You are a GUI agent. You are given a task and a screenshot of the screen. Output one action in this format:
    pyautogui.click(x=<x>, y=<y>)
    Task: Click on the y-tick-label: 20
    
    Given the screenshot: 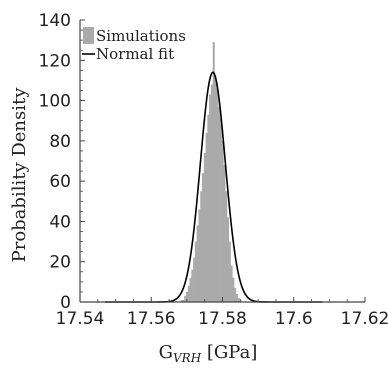 What is the action you would take?
    pyautogui.click(x=60, y=263)
    